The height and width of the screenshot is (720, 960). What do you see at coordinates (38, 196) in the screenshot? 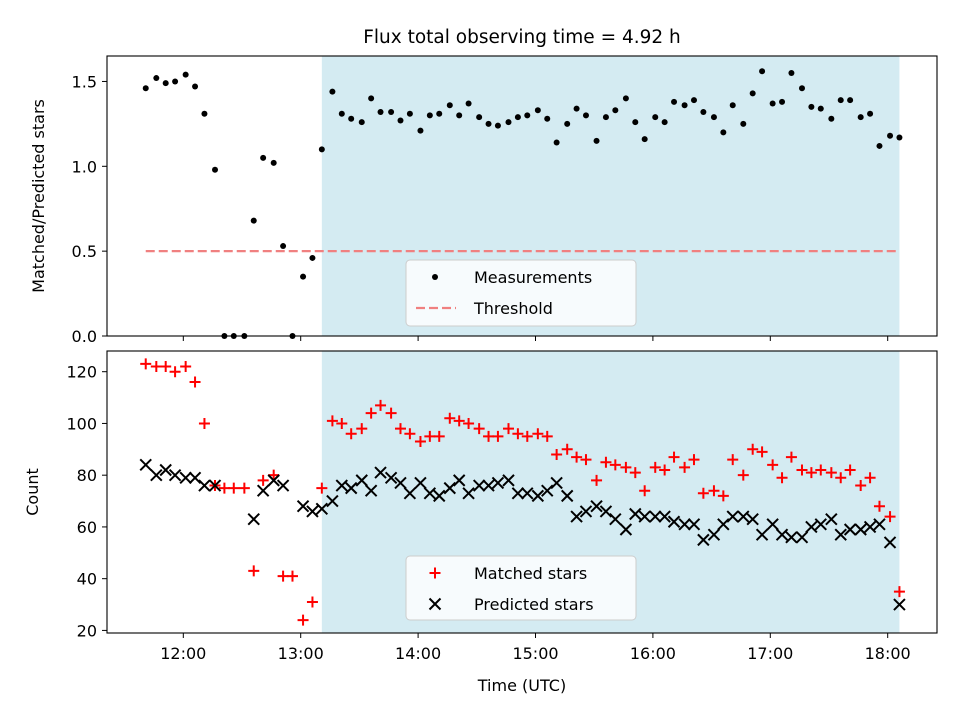
I see `y-axis-label: Matched/Predicted stars` at bounding box center [38, 196].